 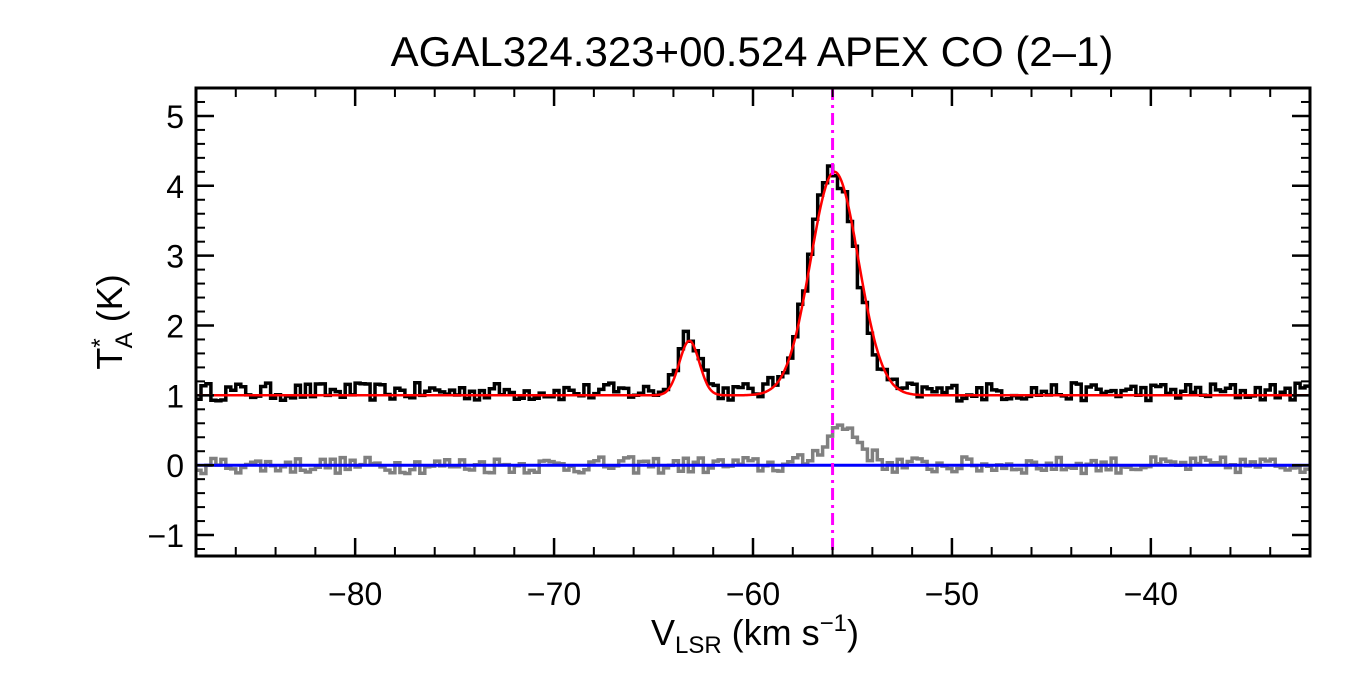 What do you see at coordinates (833, 623) in the screenshot?
I see `x-axis-label-sup: −1` at bounding box center [833, 623].